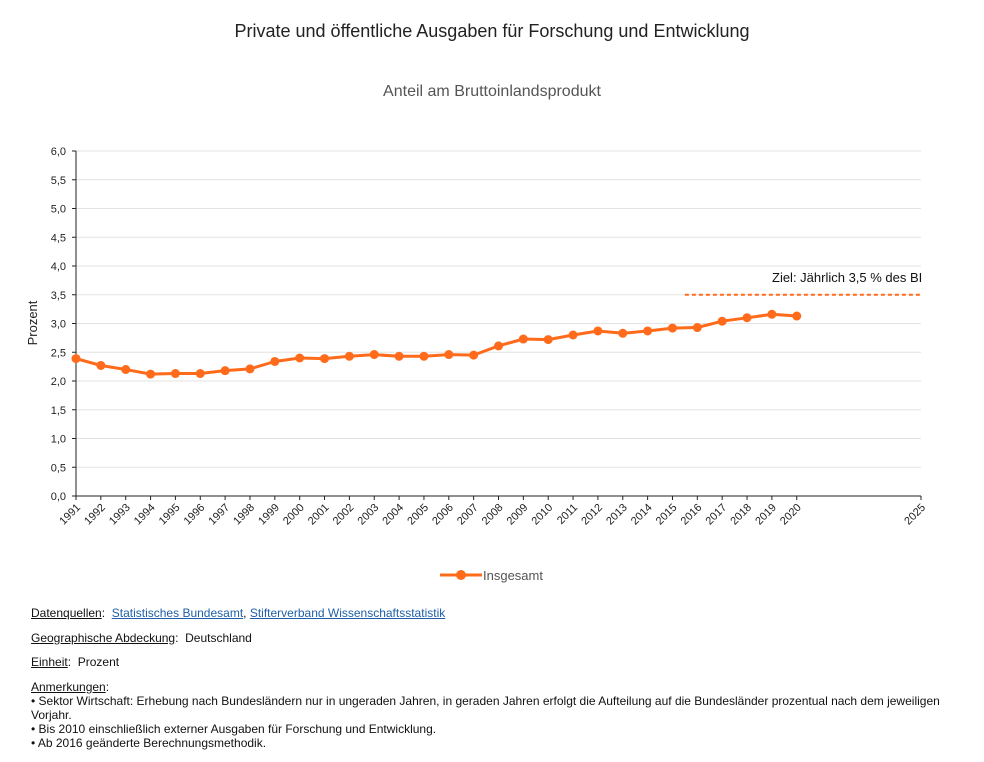 Image resolution: width=984 pixels, height=762 pixels. Describe the element at coordinates (58, 440) in the screenshot. I see `y-tick-label: 1,0` at that location.